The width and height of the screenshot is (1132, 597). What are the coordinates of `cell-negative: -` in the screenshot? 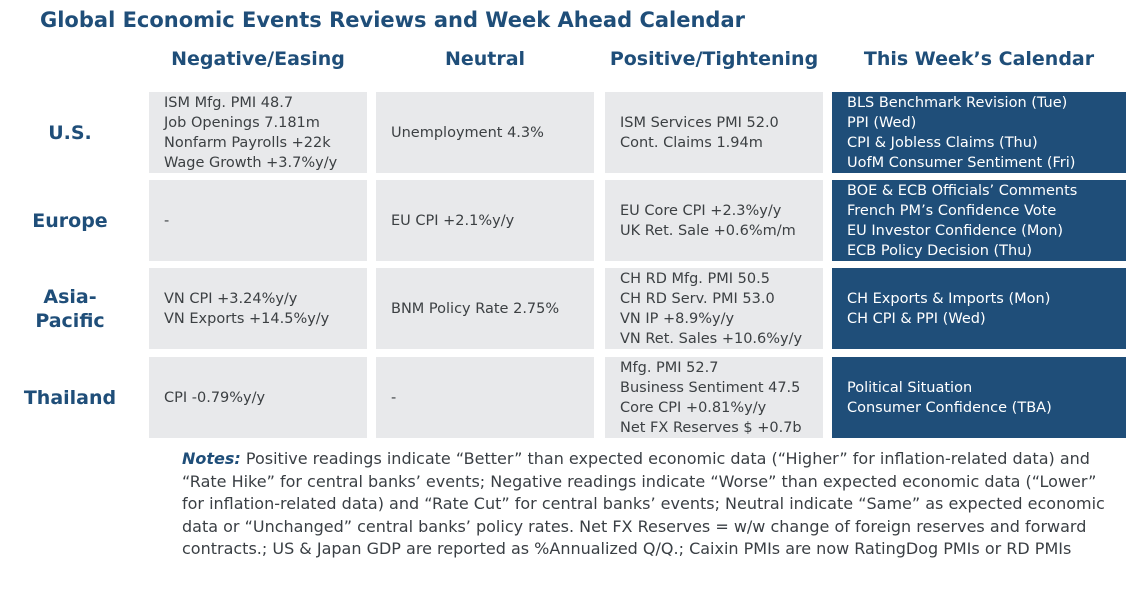 It's located at (258, 220).